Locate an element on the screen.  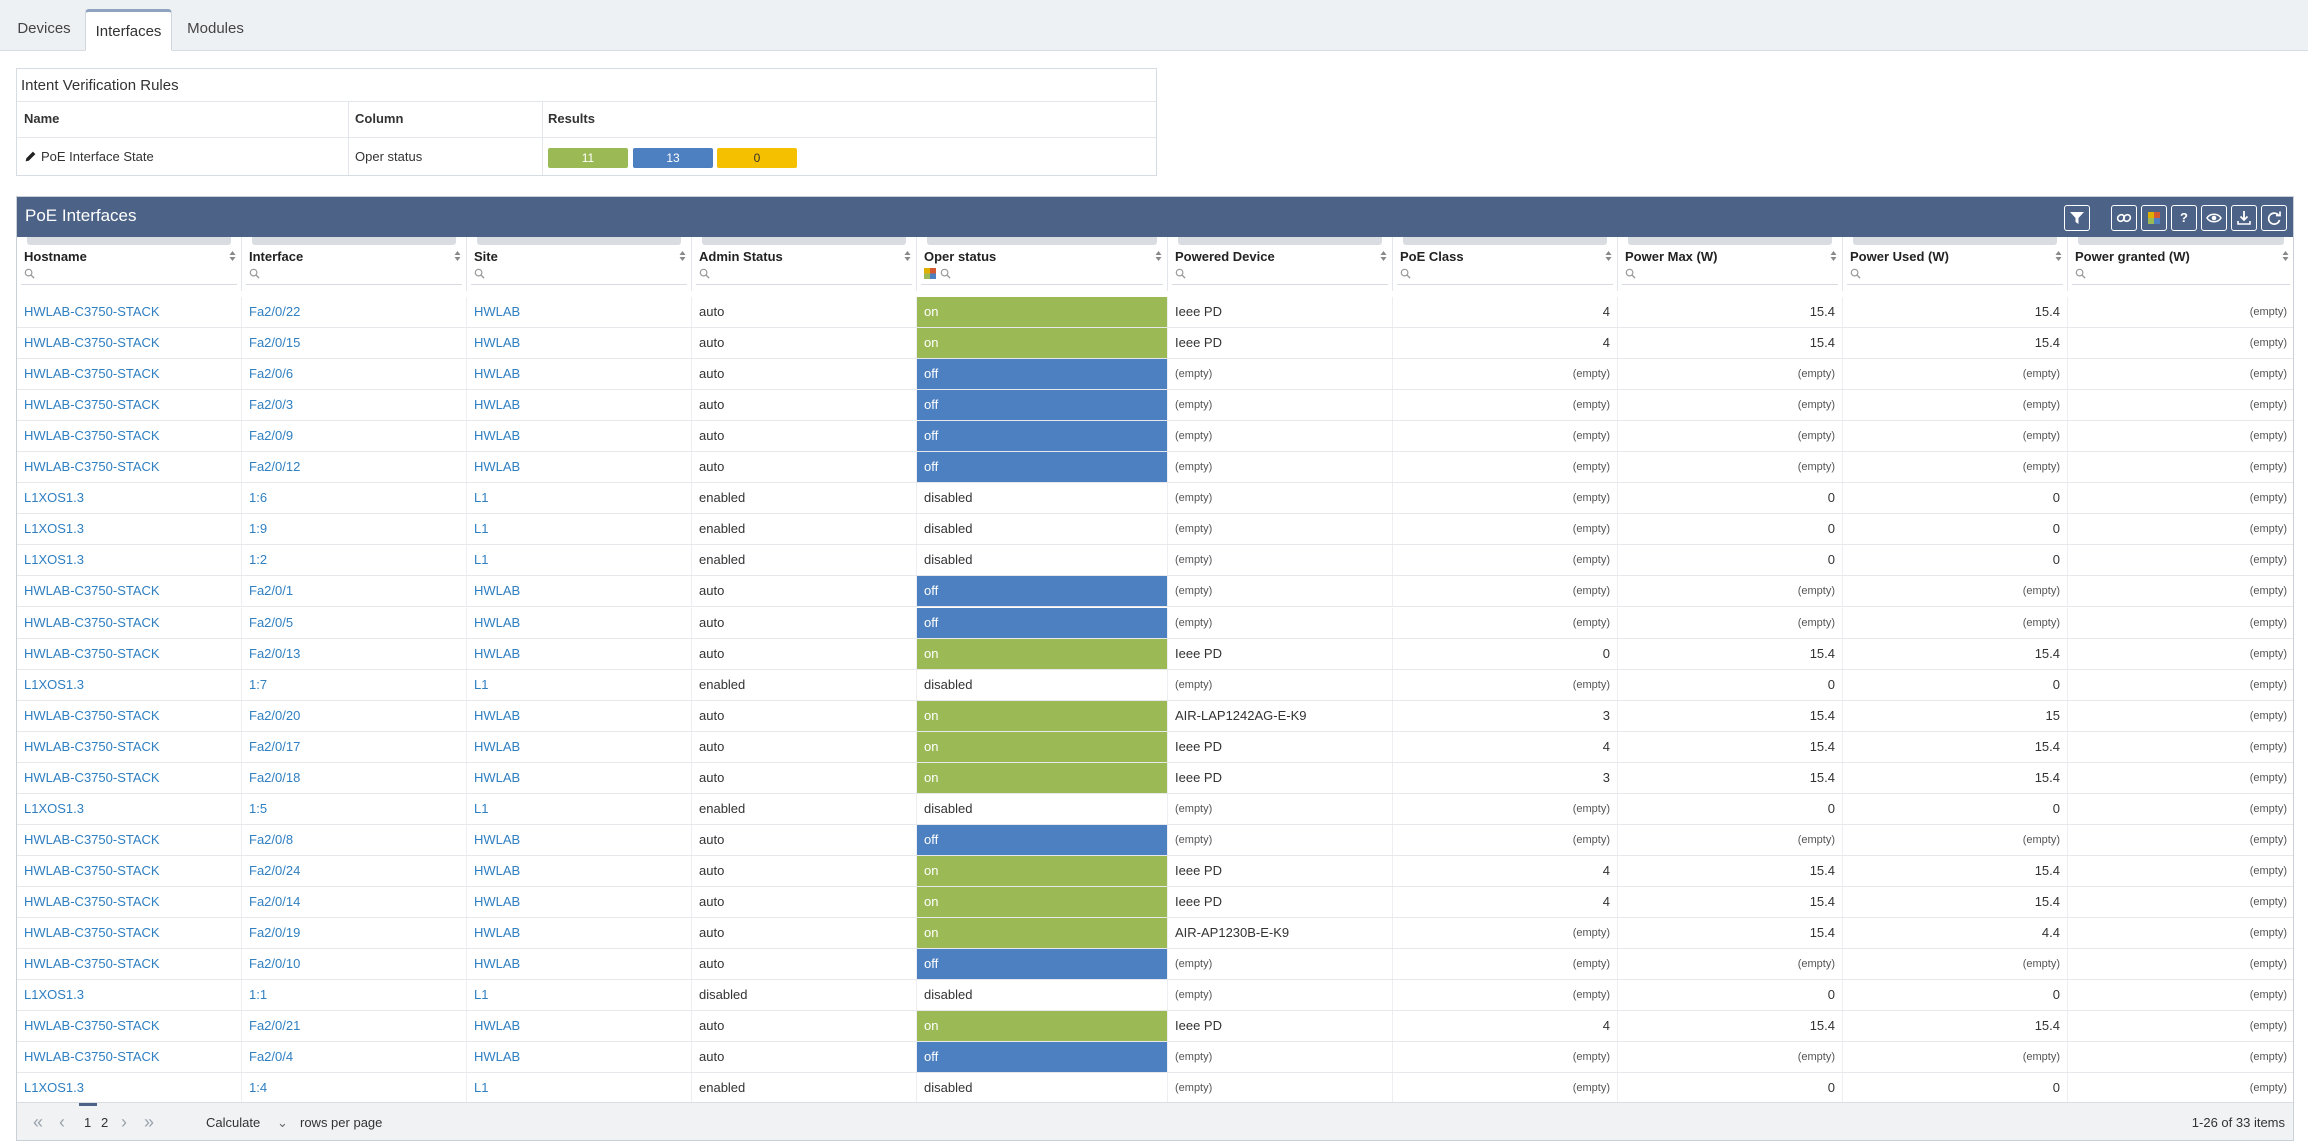
rows-per-page-select: Calculate is located at coordinates (233, 1122).